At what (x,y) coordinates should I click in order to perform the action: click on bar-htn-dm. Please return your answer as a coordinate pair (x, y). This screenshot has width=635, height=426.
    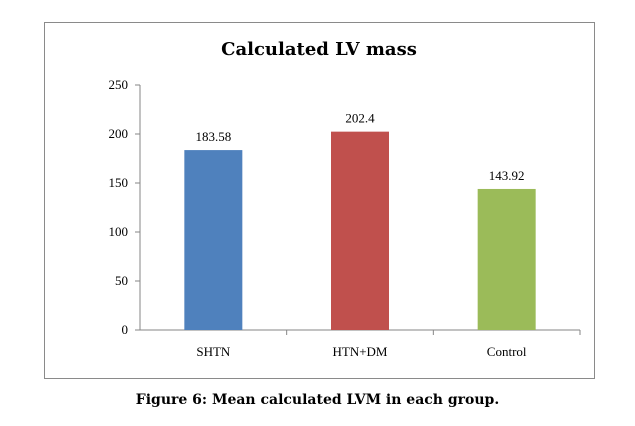
    Looking at the image, I should click on (360, 230).